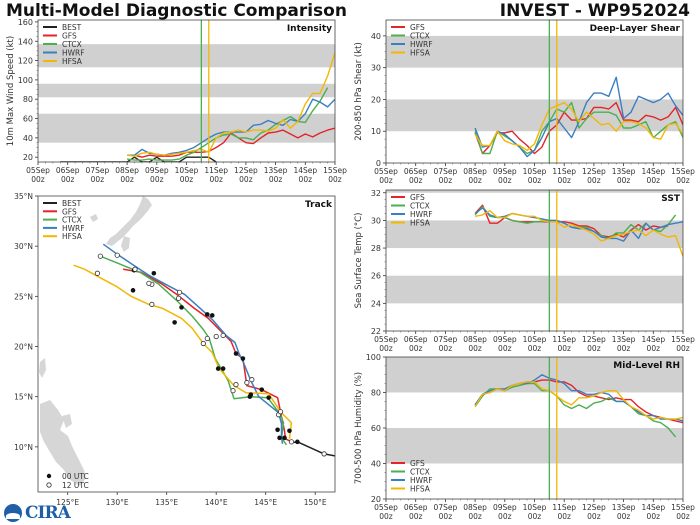 This screenshot has width=700, height=525. What do you see at coordinates (49, 485) in the screenshot?
I see `track-legend-marker-12utc` at bounding box center [49, 485].